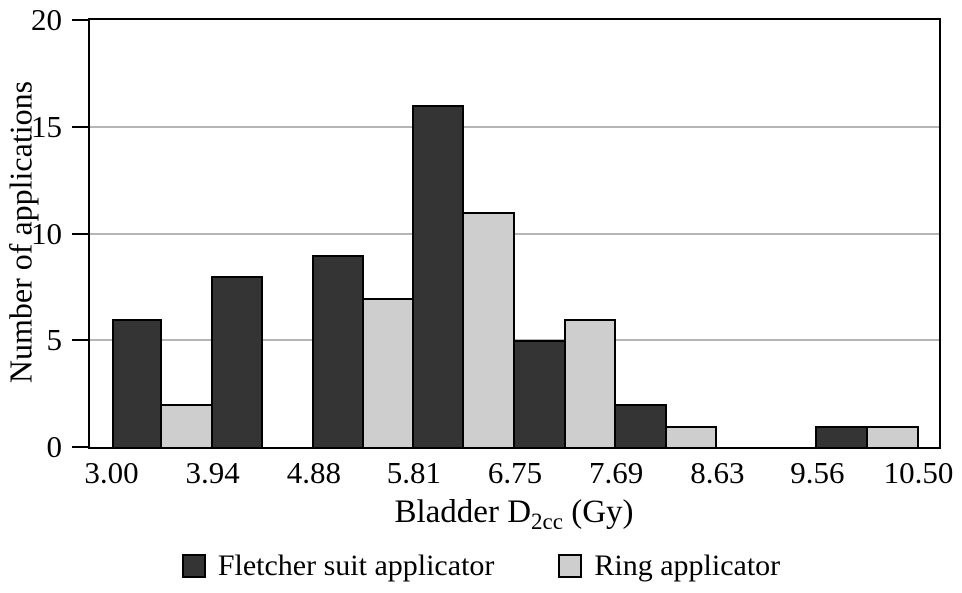 The height and width of the screenshot is (593, 962). I want to click on x-tick-label: 3.94, so click(212, 472).